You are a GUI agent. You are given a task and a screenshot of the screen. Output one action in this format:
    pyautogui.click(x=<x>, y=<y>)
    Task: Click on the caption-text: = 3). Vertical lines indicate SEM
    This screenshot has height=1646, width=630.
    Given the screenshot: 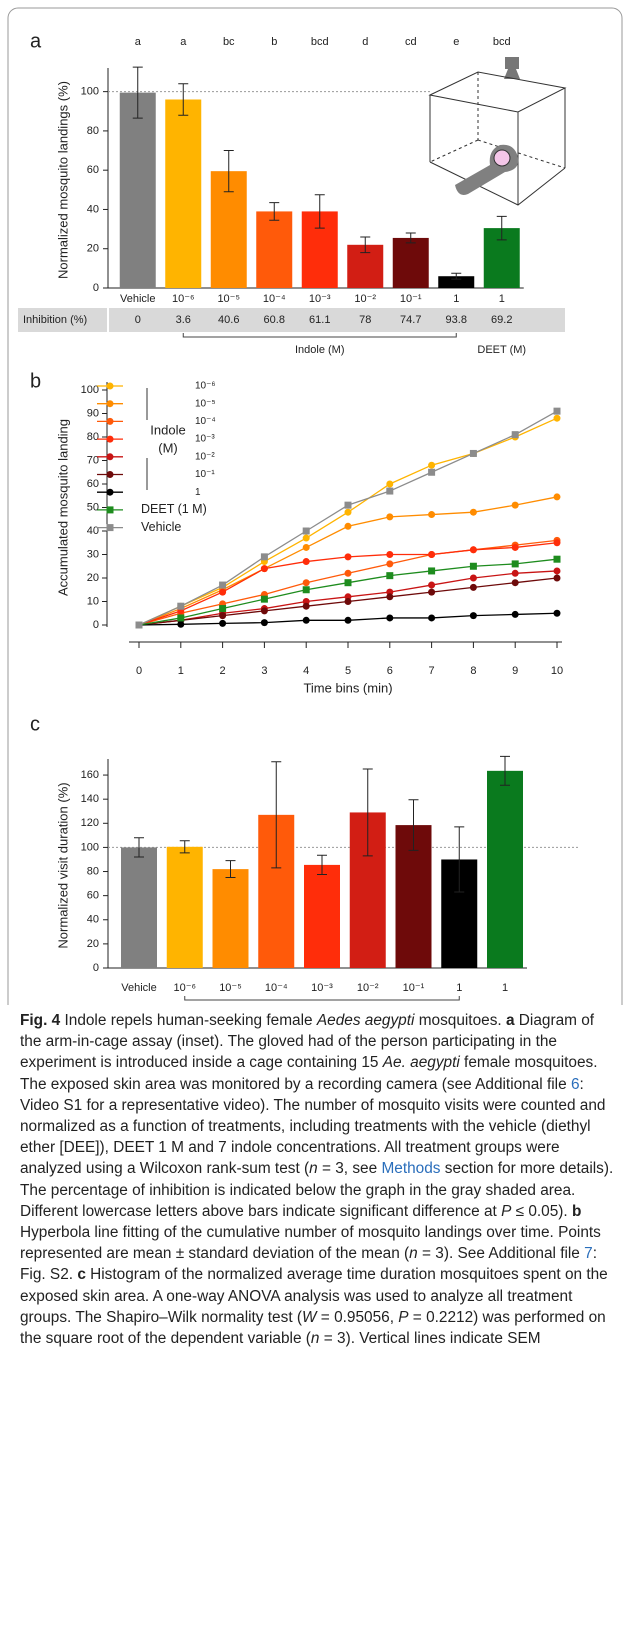 What is the action you would take?
    pyautogui.click(x=430, y=1339)
    